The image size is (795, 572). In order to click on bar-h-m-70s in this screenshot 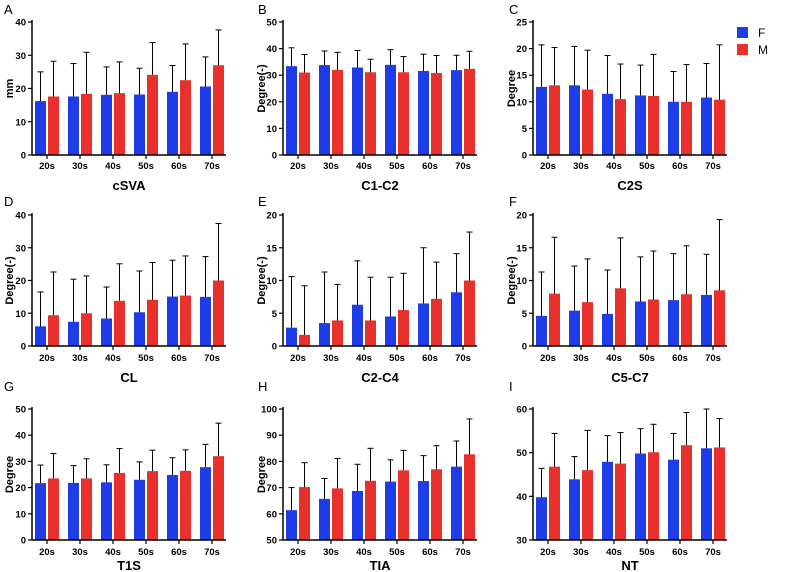, I will do `click(469, 497)`.